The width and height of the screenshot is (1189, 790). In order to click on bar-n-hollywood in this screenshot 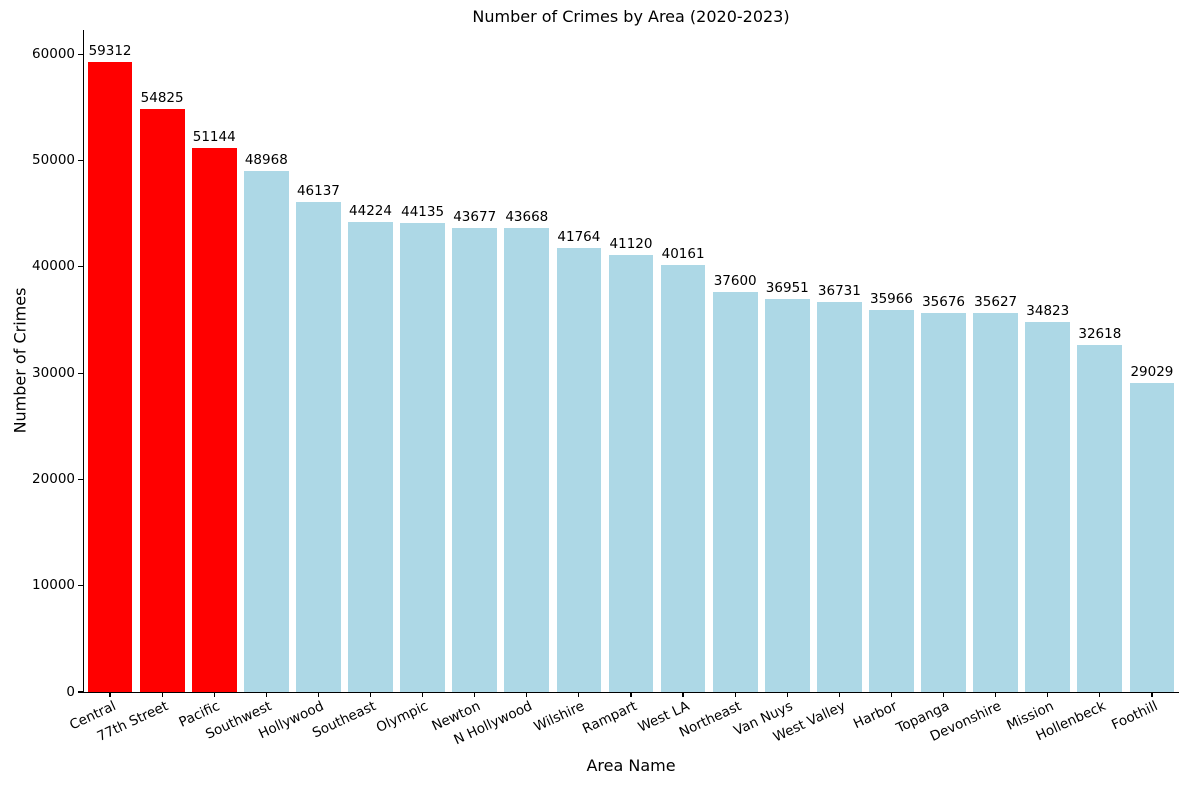, I will do `click(527, 459)`.